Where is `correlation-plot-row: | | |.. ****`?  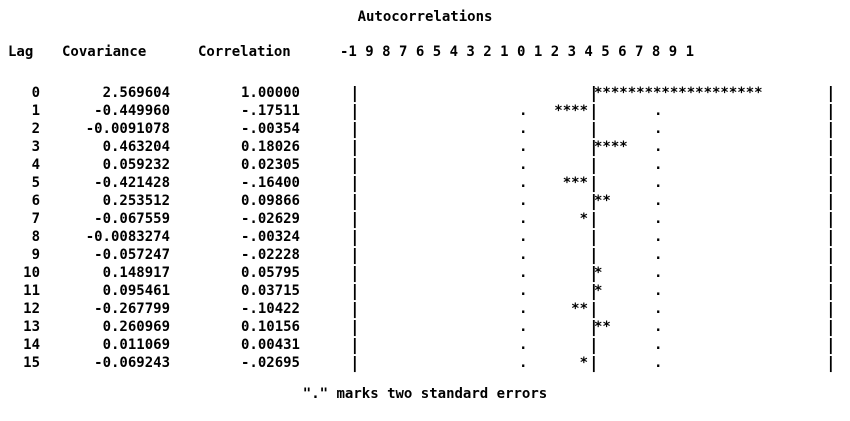 correlation-plot-row: | | |.. **** is located at coordinates (425, 111).